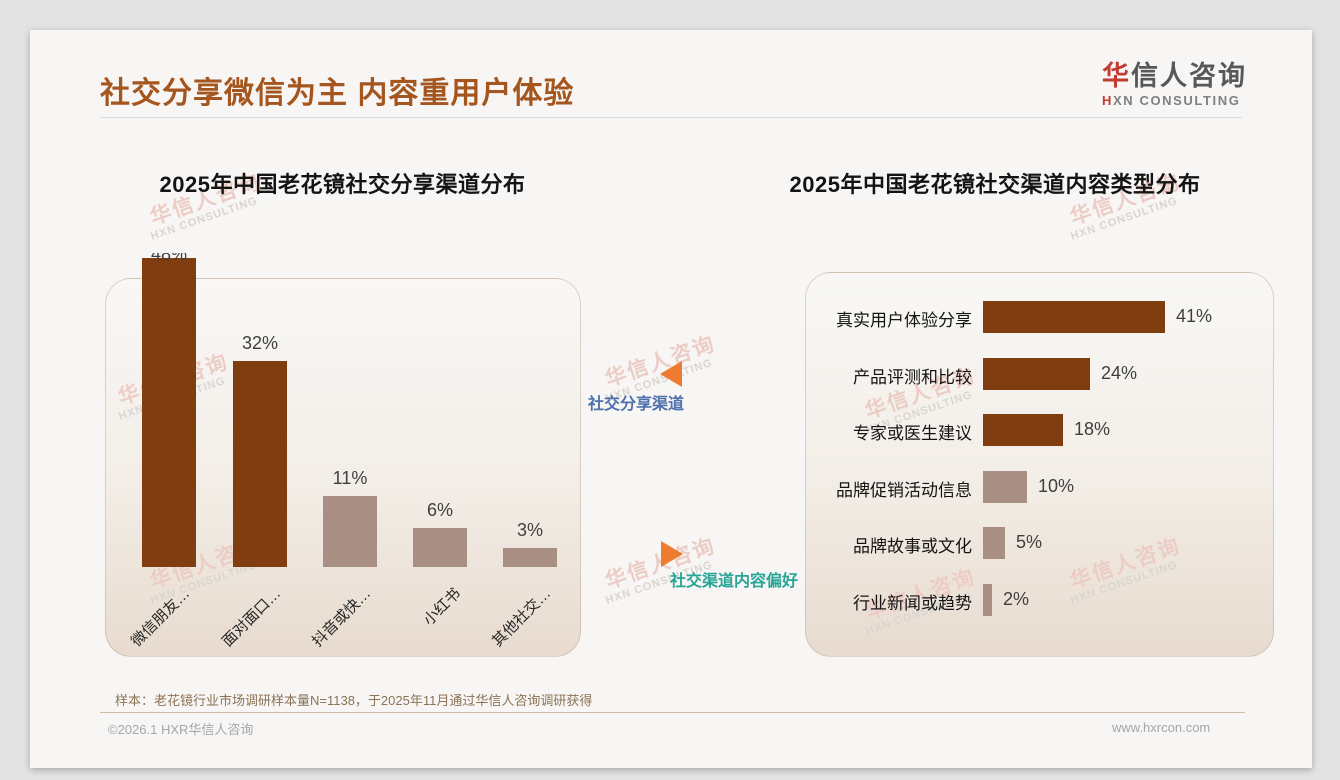 The width and height of the screenshot is (1340, 780). I want to click on bar-value-label: 5%, so click(1029, 542).